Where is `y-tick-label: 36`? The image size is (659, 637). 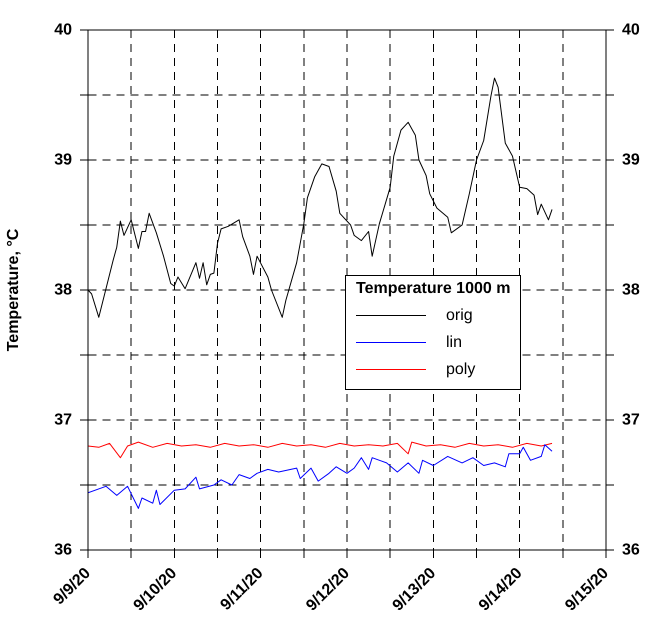
y-tick-label: 36 is located at coordinates (63, 549).